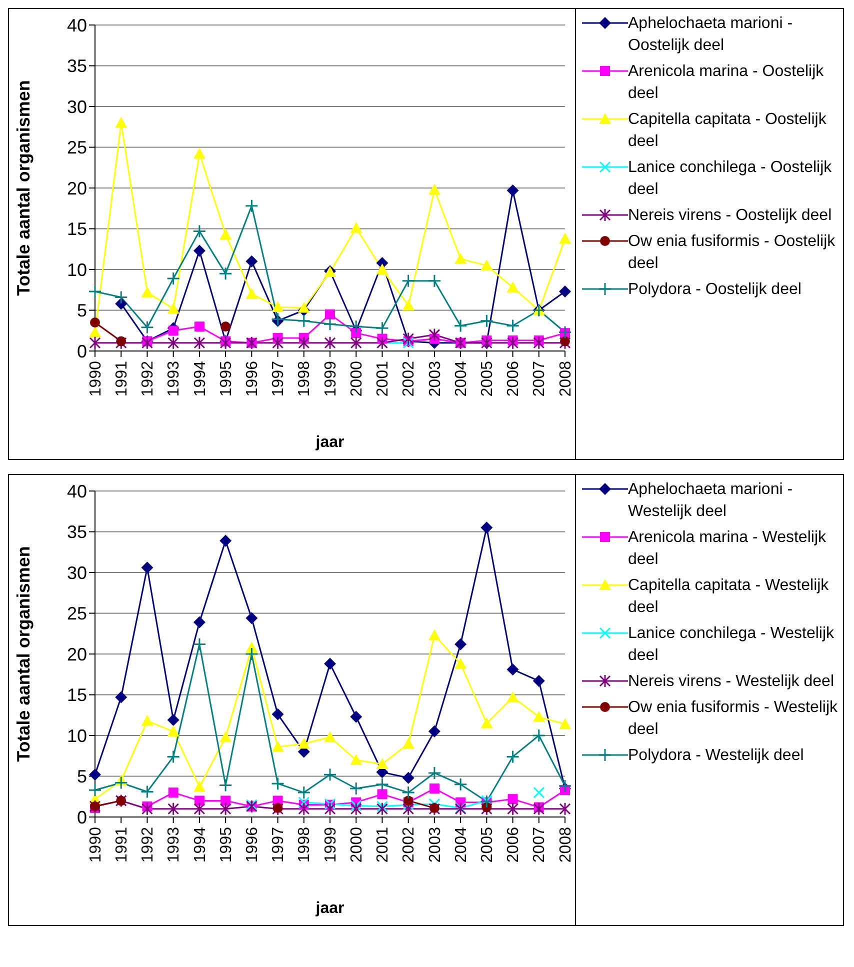  I want to click on legend-label: Polydora - Oostelijk deel, so click(715, 290).